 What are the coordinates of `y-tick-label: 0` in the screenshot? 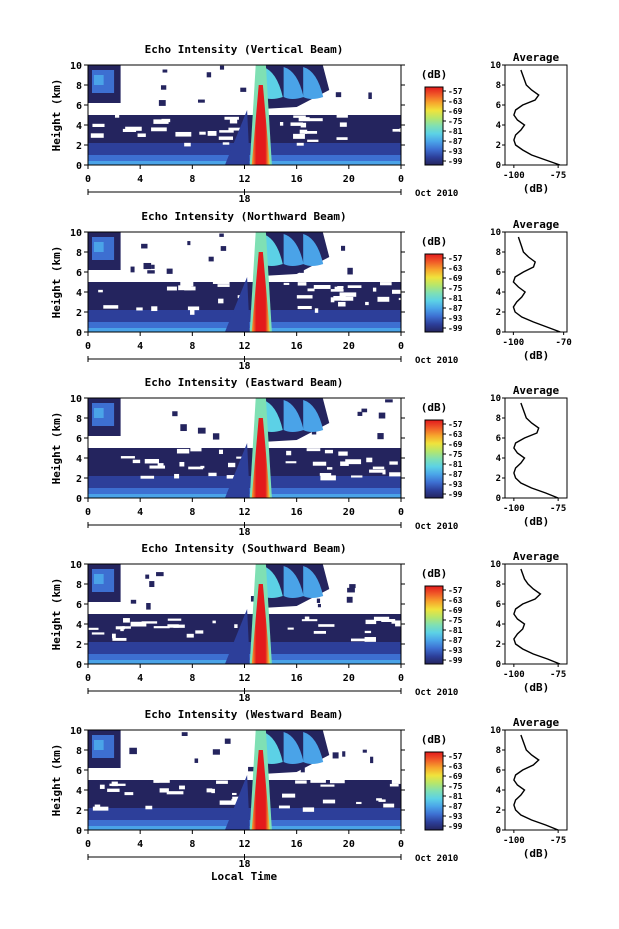 It's located at (79, 166).